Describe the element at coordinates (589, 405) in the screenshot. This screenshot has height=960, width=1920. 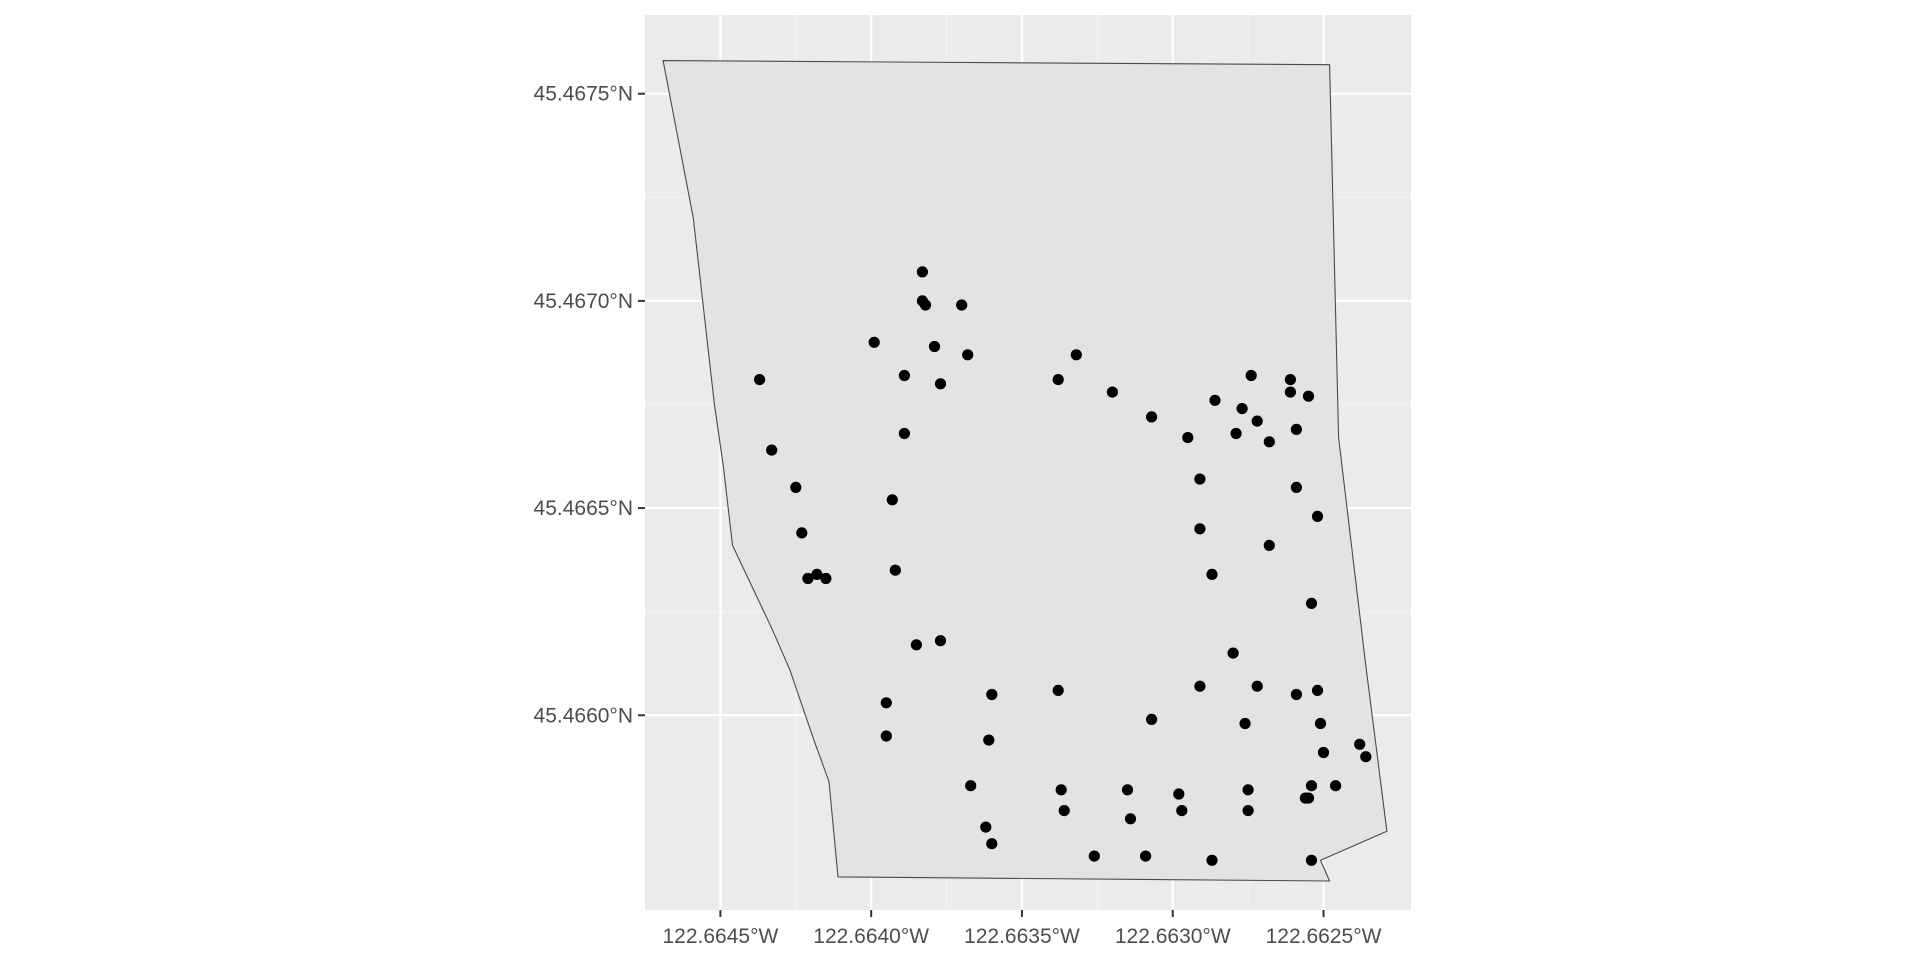
I see `y-axis: 45.4675°N 45.4670°N 45.4665°N 45.4660°N` at that location.